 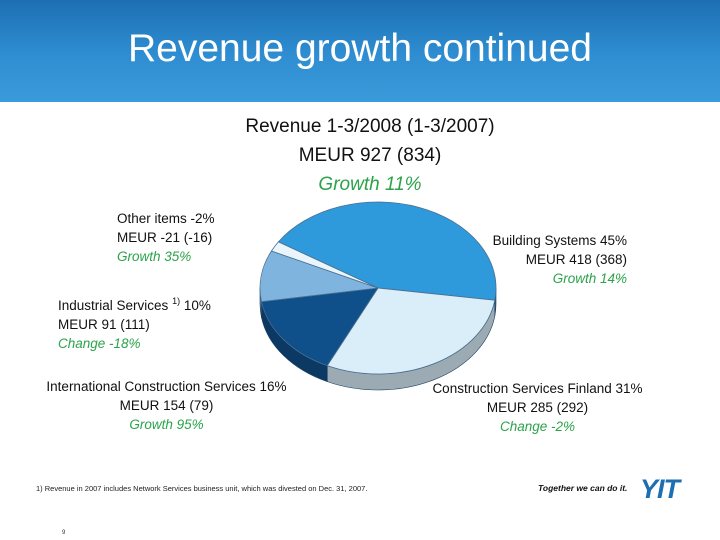 I want to click on page-number: 9, so click(x=64, y=533).